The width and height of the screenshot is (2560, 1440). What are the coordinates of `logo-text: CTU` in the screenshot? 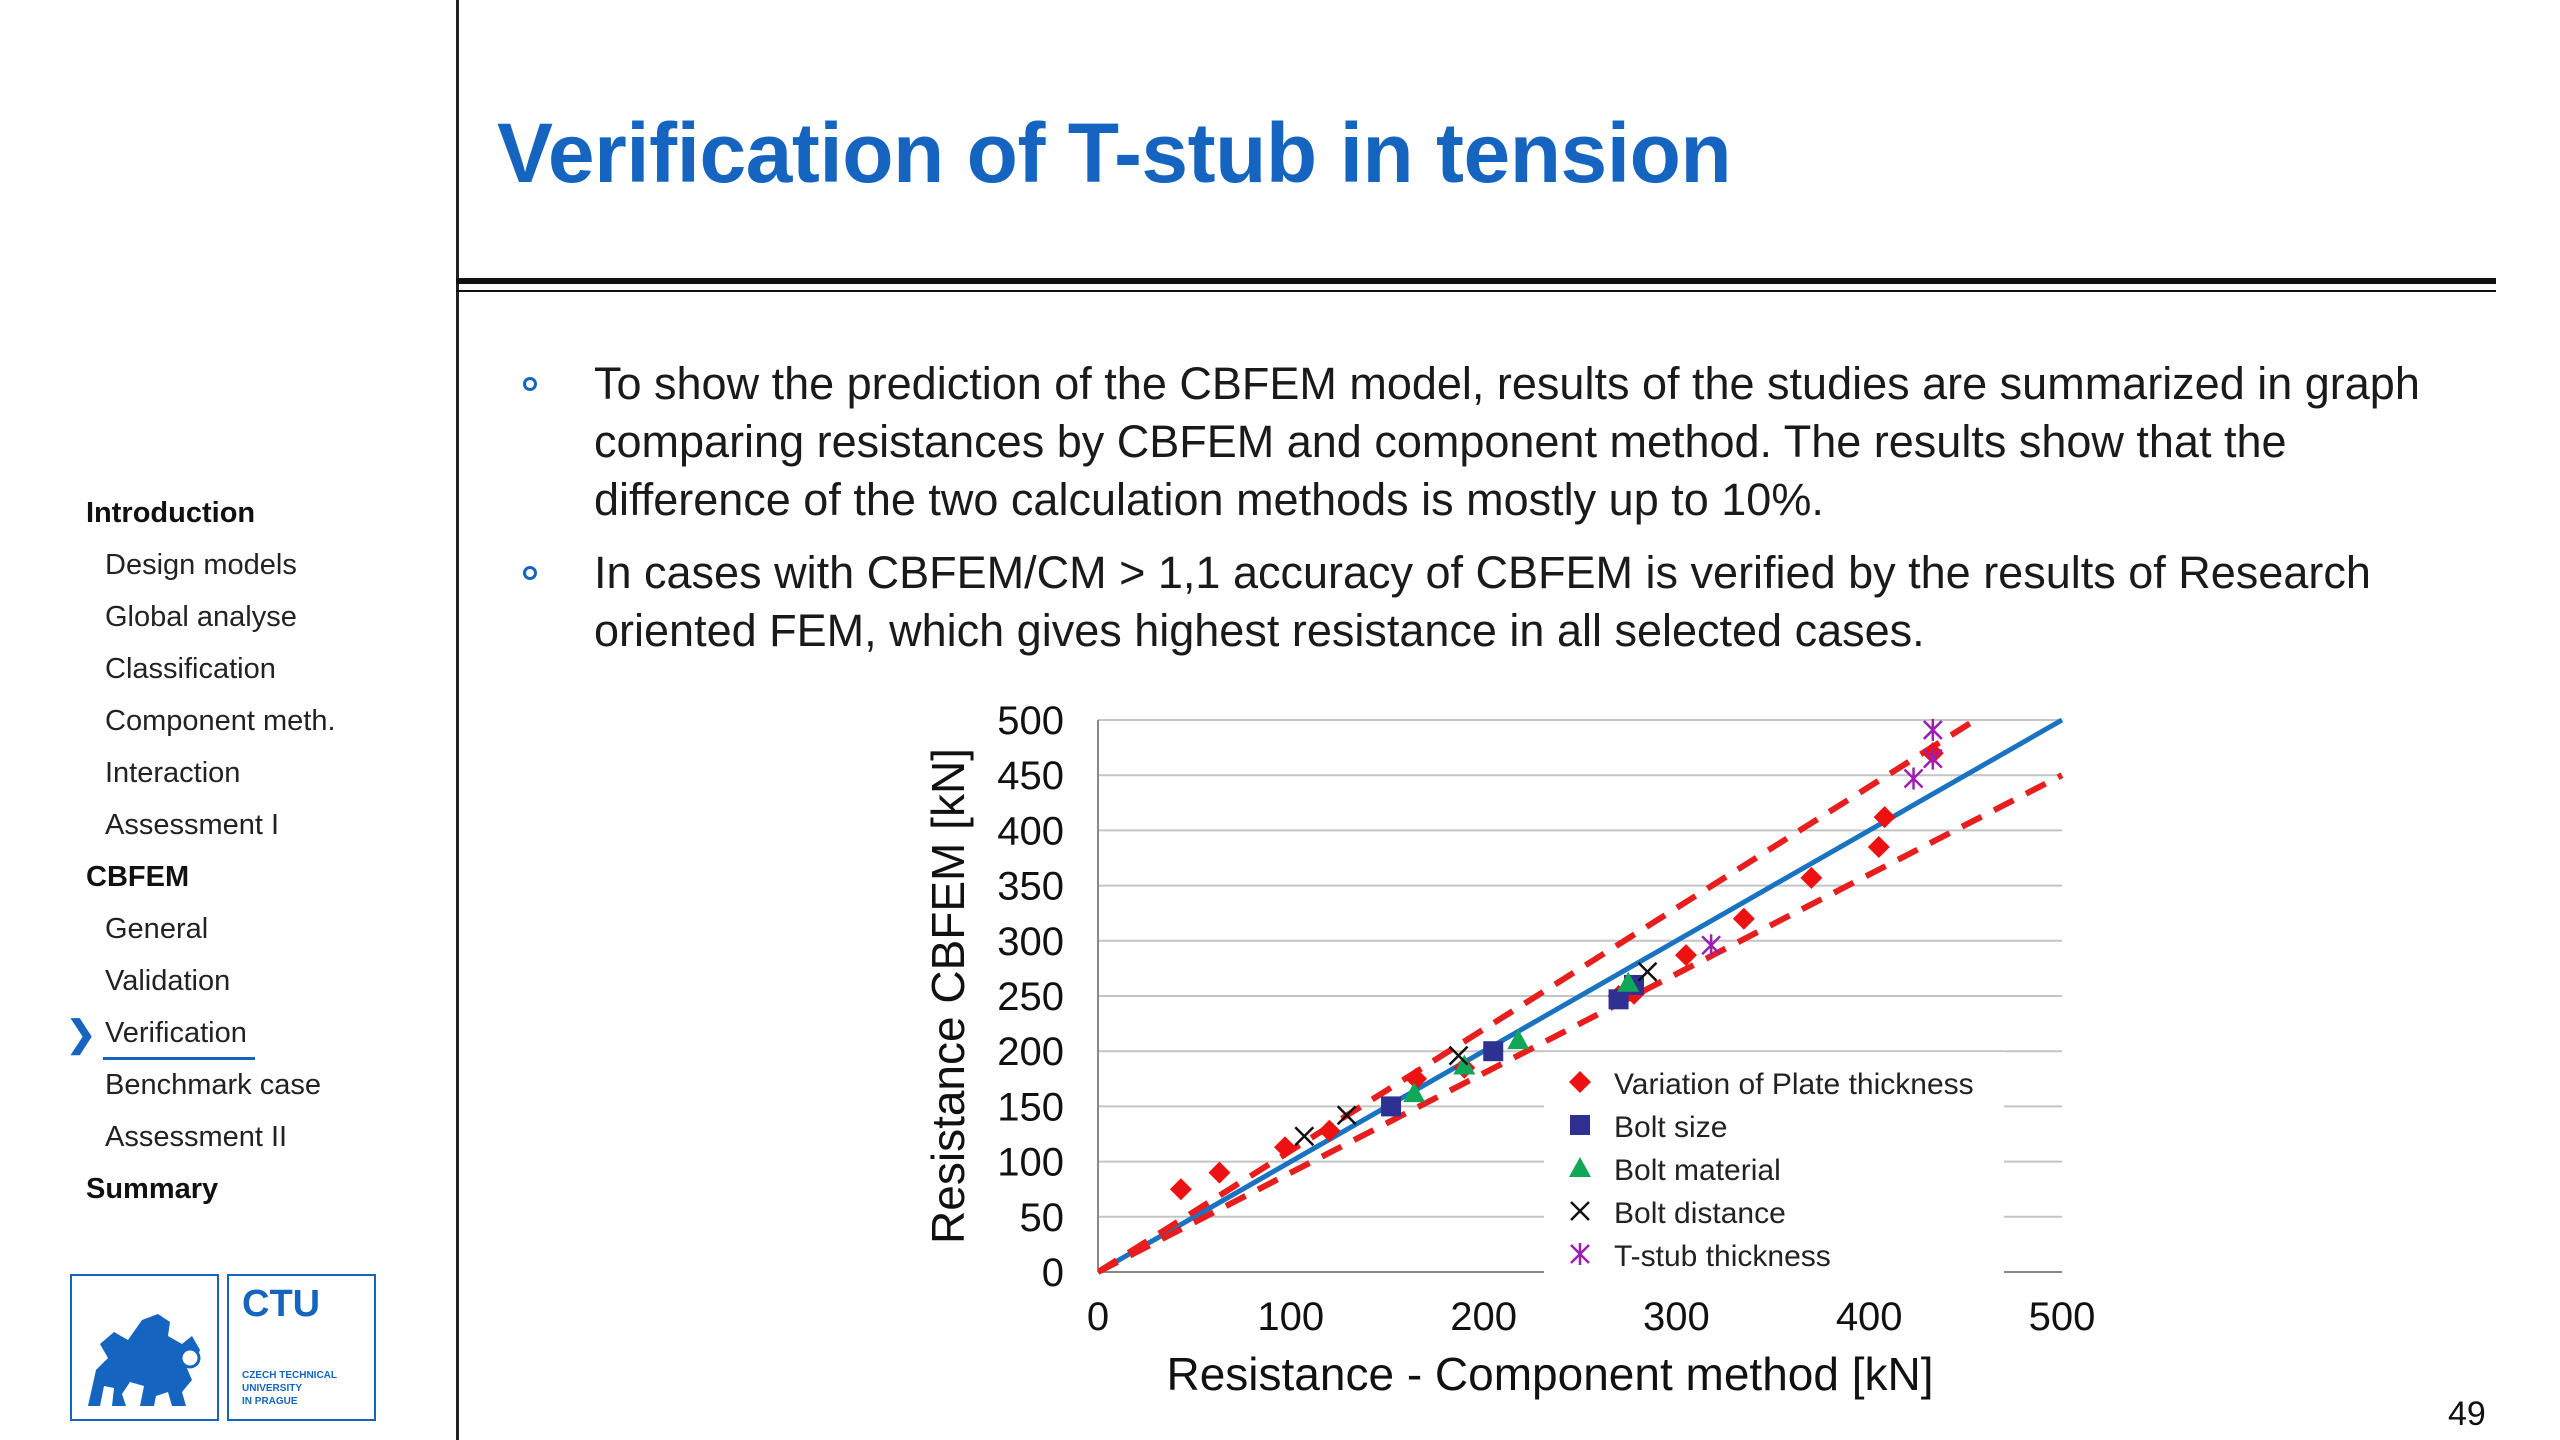 It's located at (281, 1304).